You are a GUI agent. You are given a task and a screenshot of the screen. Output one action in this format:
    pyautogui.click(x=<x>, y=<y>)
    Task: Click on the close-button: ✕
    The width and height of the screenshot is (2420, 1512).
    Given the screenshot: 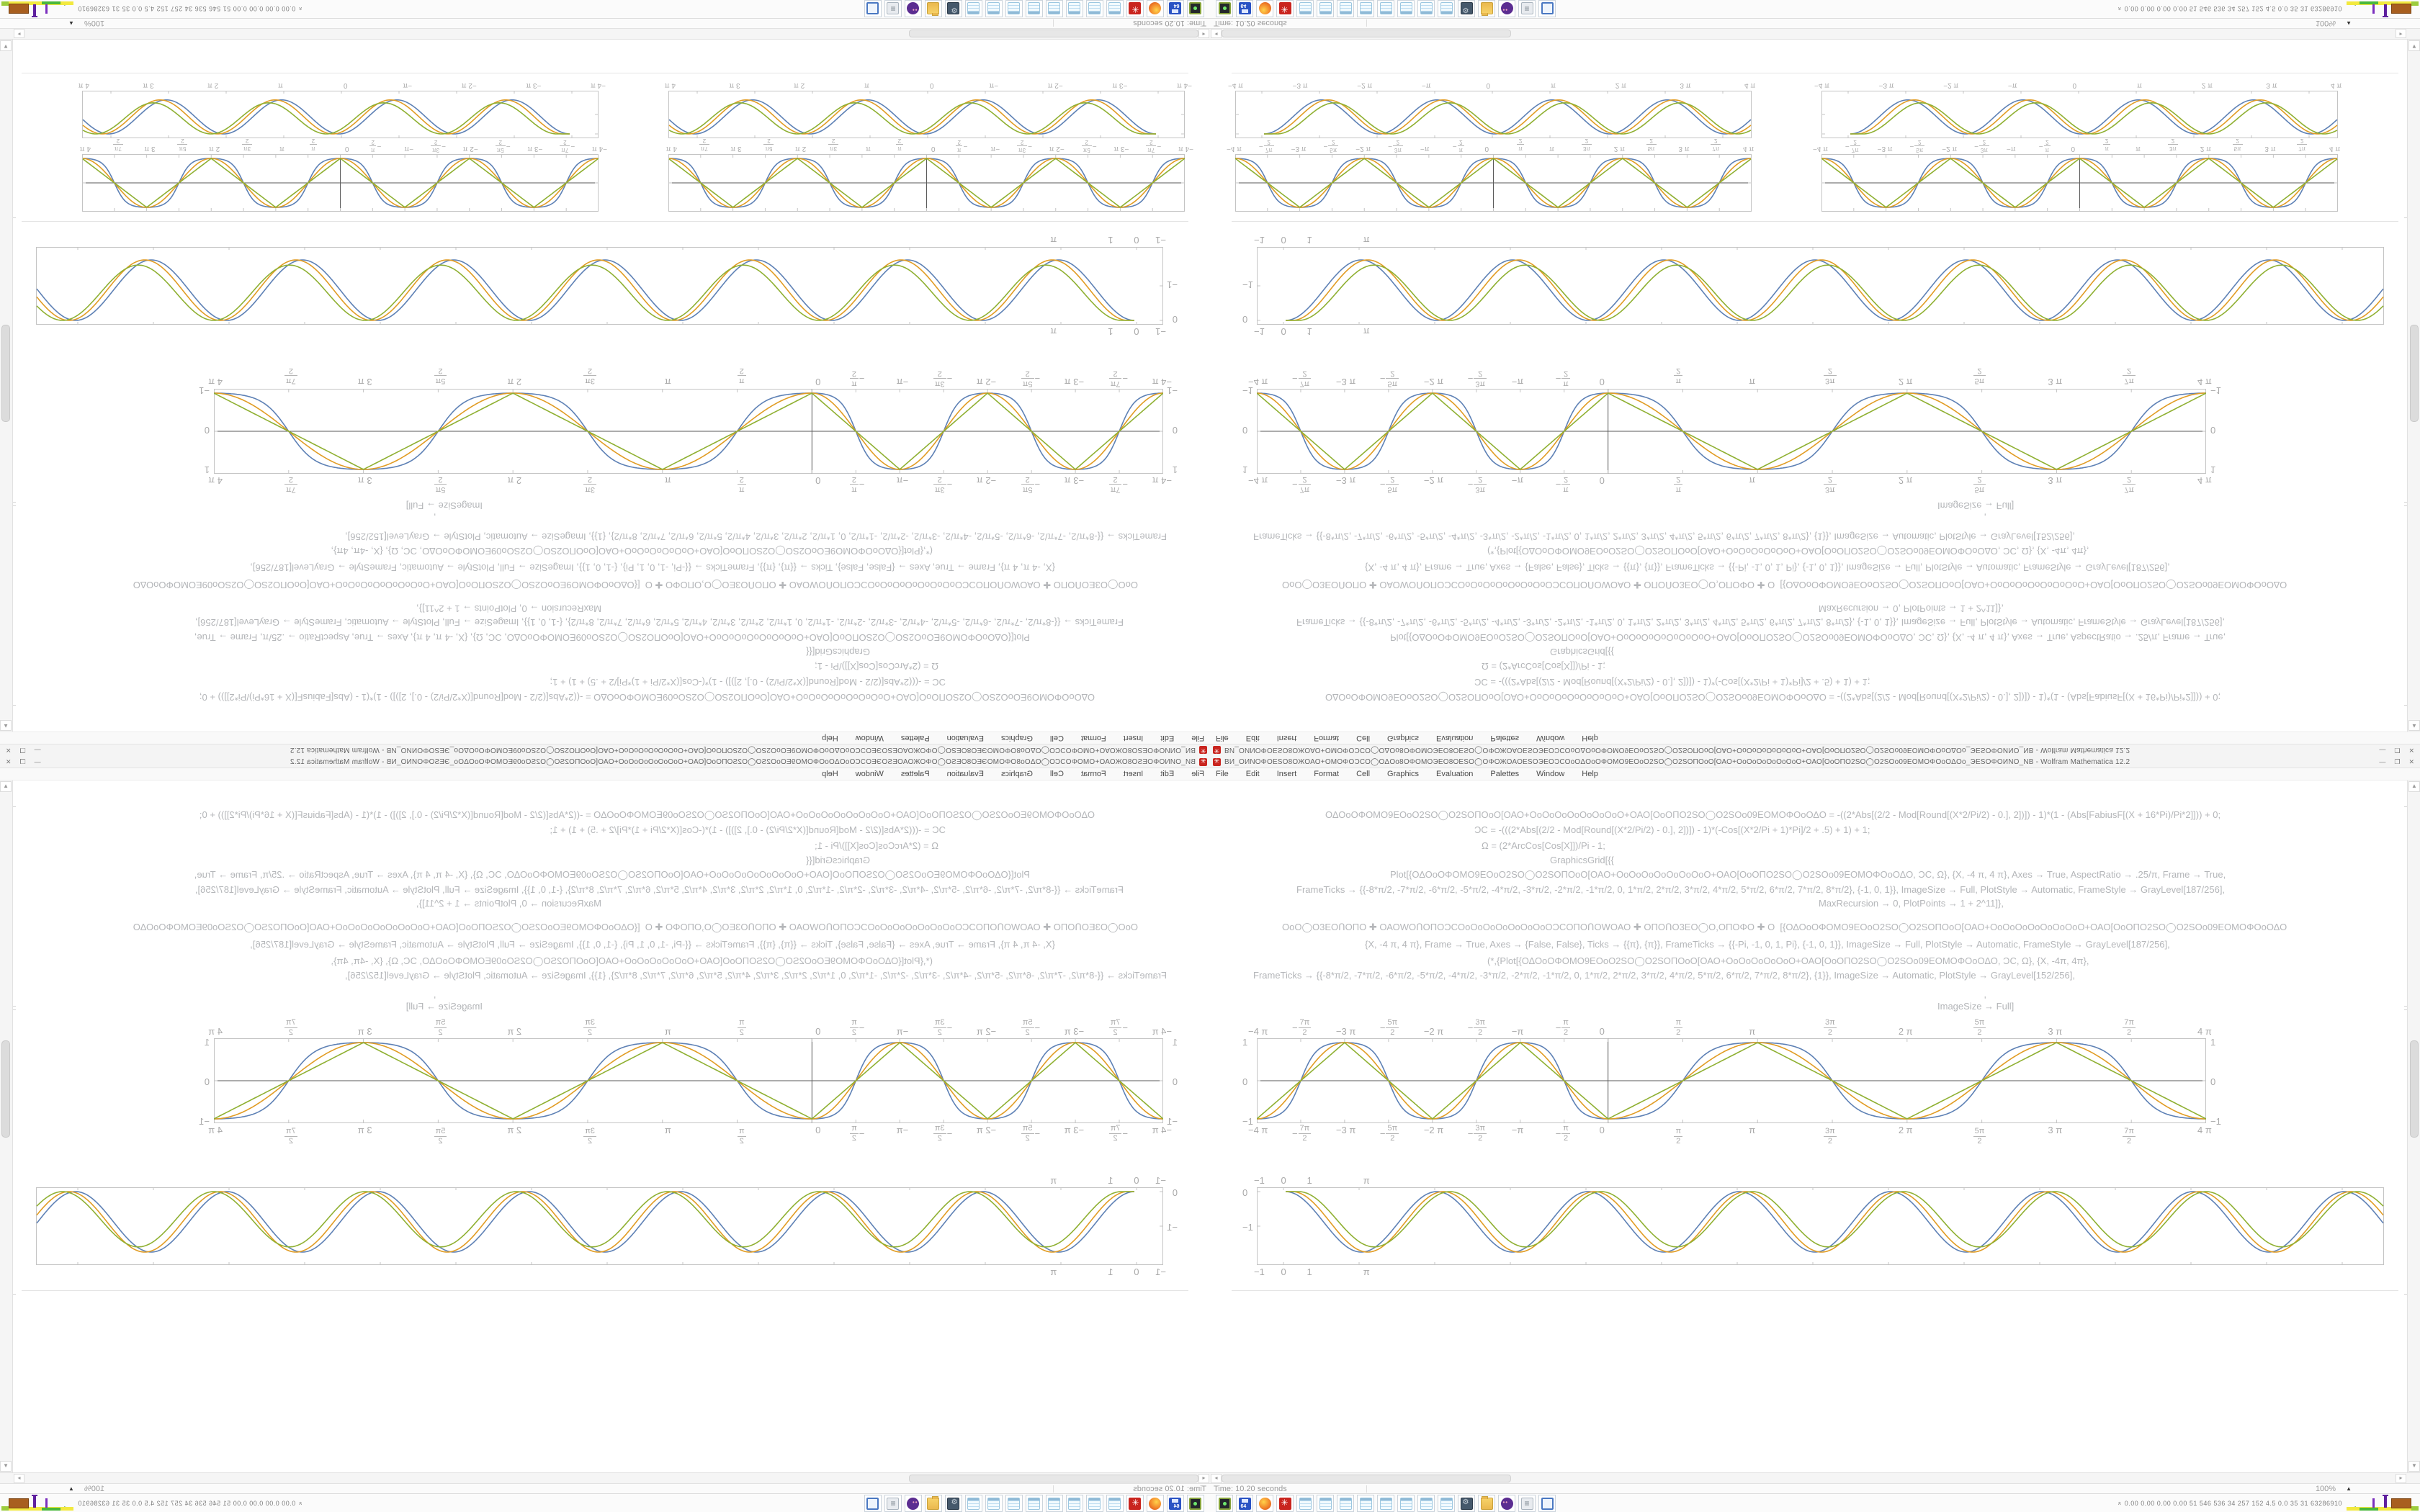 What is the action you would take?
    pyautogui.click(x=2411, y=751)
    